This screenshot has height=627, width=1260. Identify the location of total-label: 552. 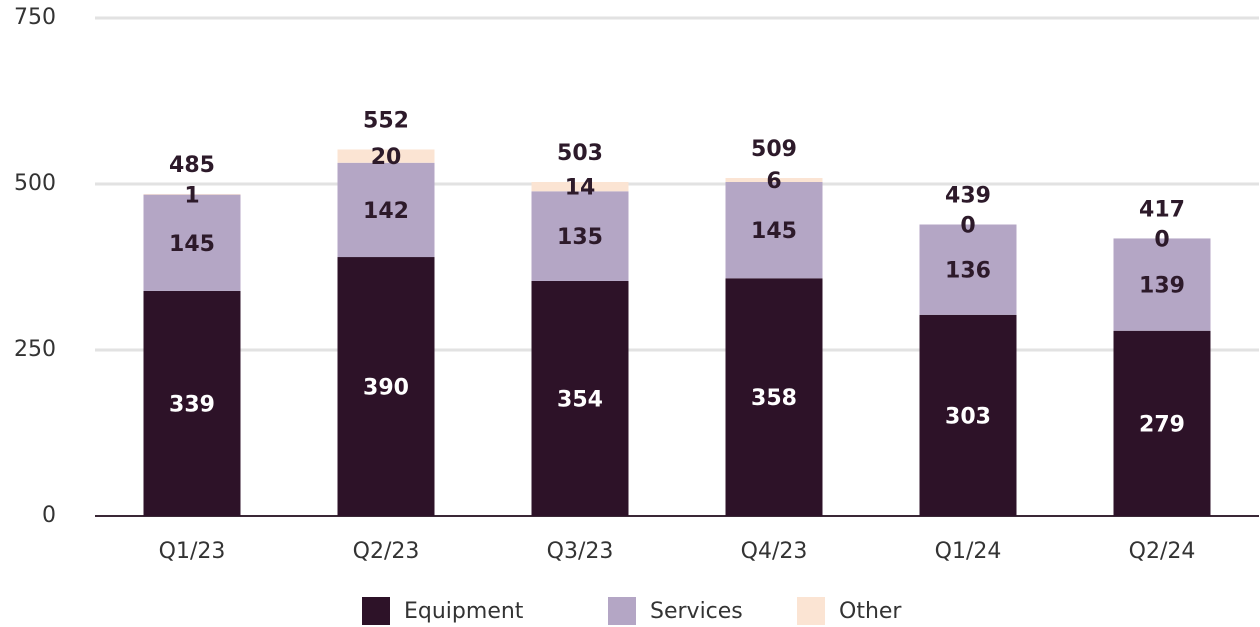
(386, 120).